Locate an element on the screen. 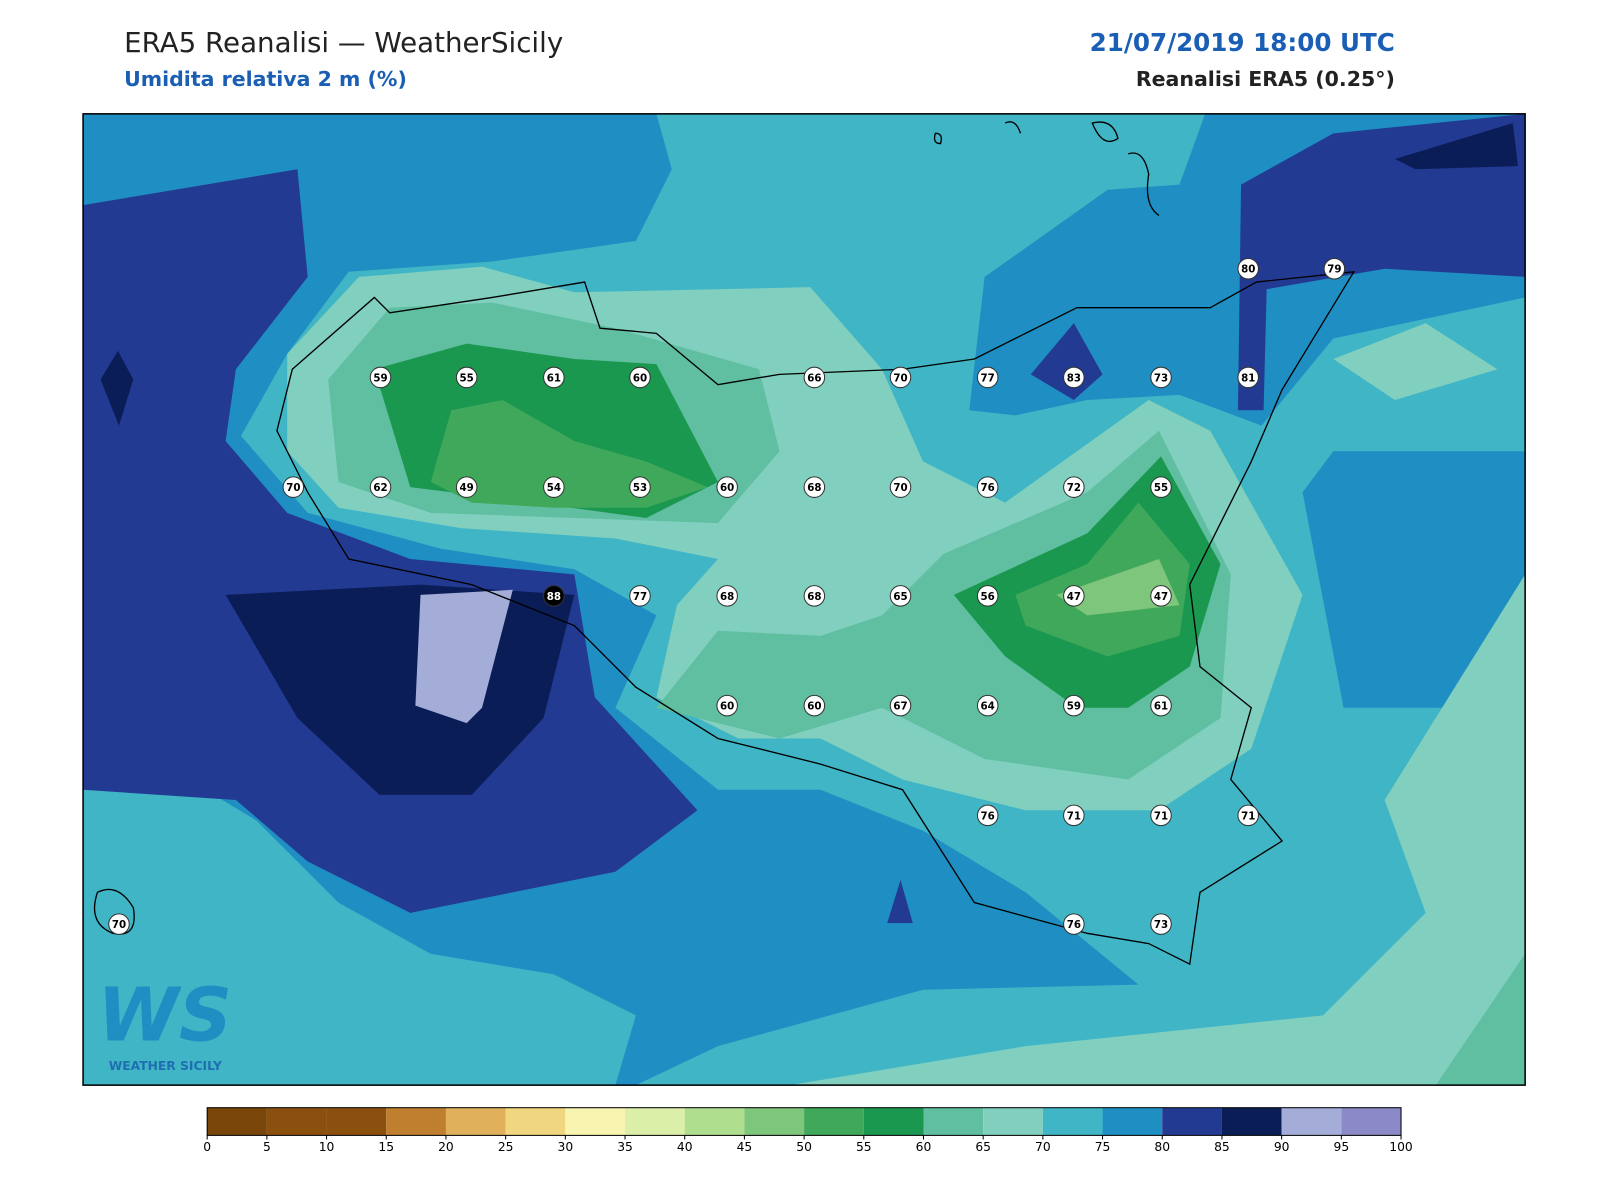  colorbar-tick-label: 50 is located at coordinates (804, 1147).